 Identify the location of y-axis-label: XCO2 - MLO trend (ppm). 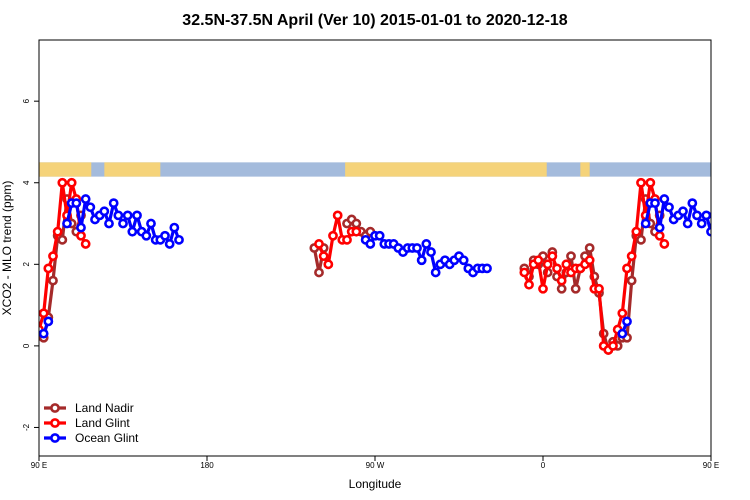
(7, 248).